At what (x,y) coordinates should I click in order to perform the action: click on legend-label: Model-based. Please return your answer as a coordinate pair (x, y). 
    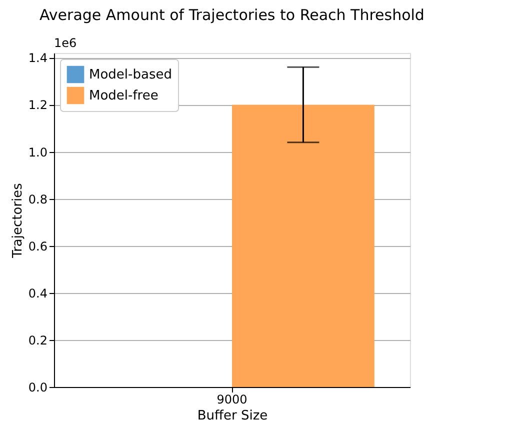
    Looking at the image, I should click on (130, 75).